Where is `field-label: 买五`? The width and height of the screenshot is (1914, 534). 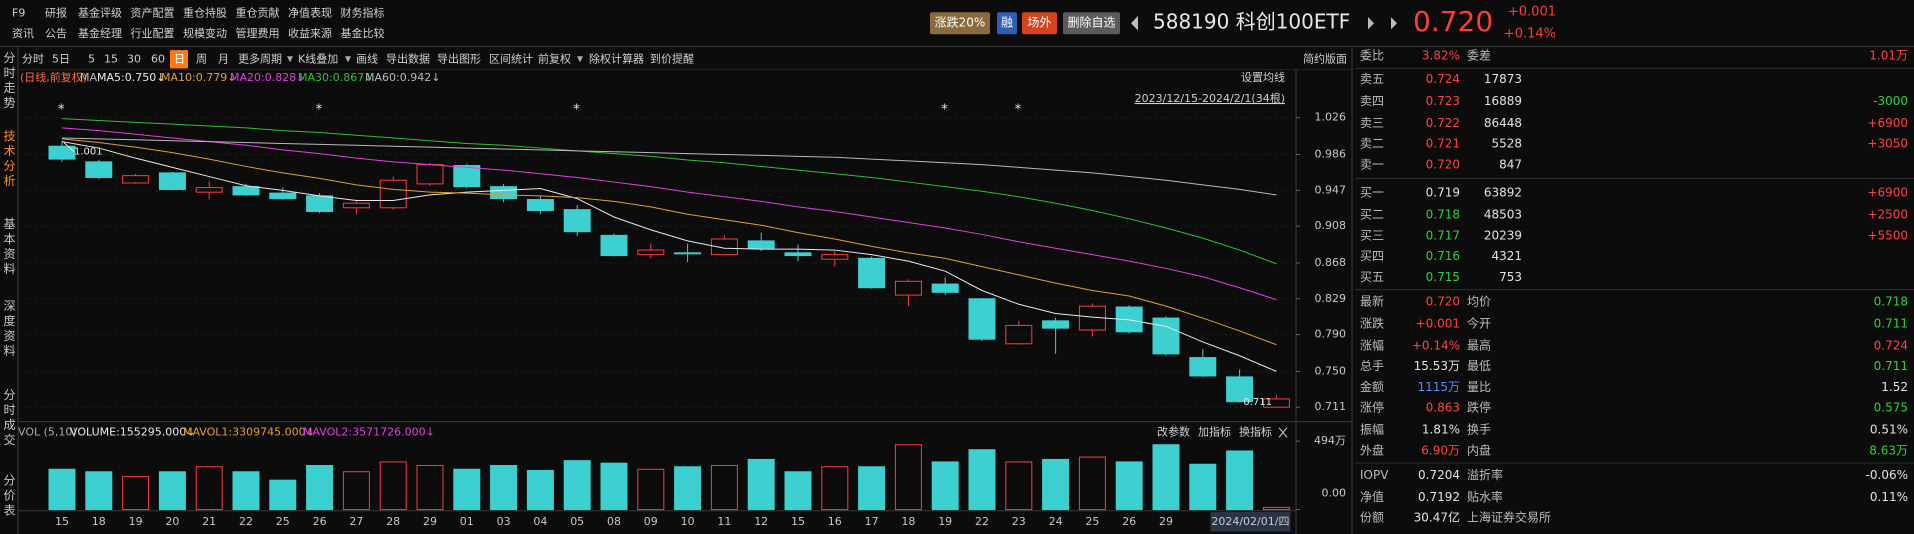
field-label: 买五 is located at coordinates (1372, 277).